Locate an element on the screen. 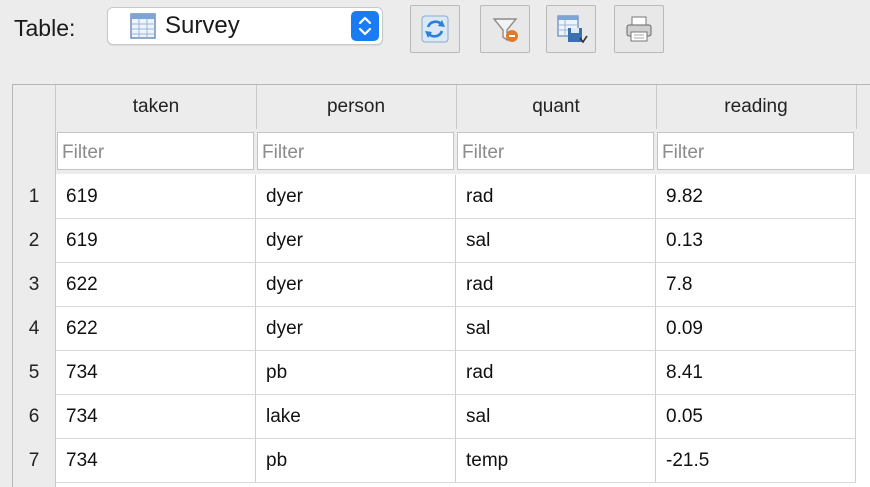 Image resolution: width=870 pixels, height=487 pixels. table-row: 4 622 dyer sal 0.09 is located at coordinates (441, 329).